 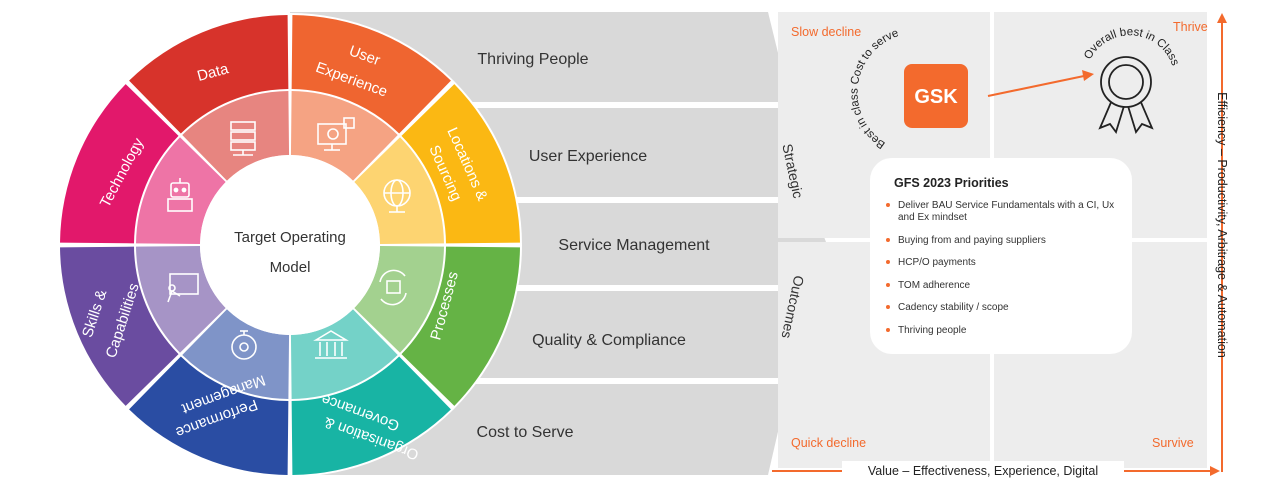 What do you see at coordinates (826, 32) in the screenshot?
I see `matrix-label-slow-decline: Slow decline` at bounding box center [826, 32].